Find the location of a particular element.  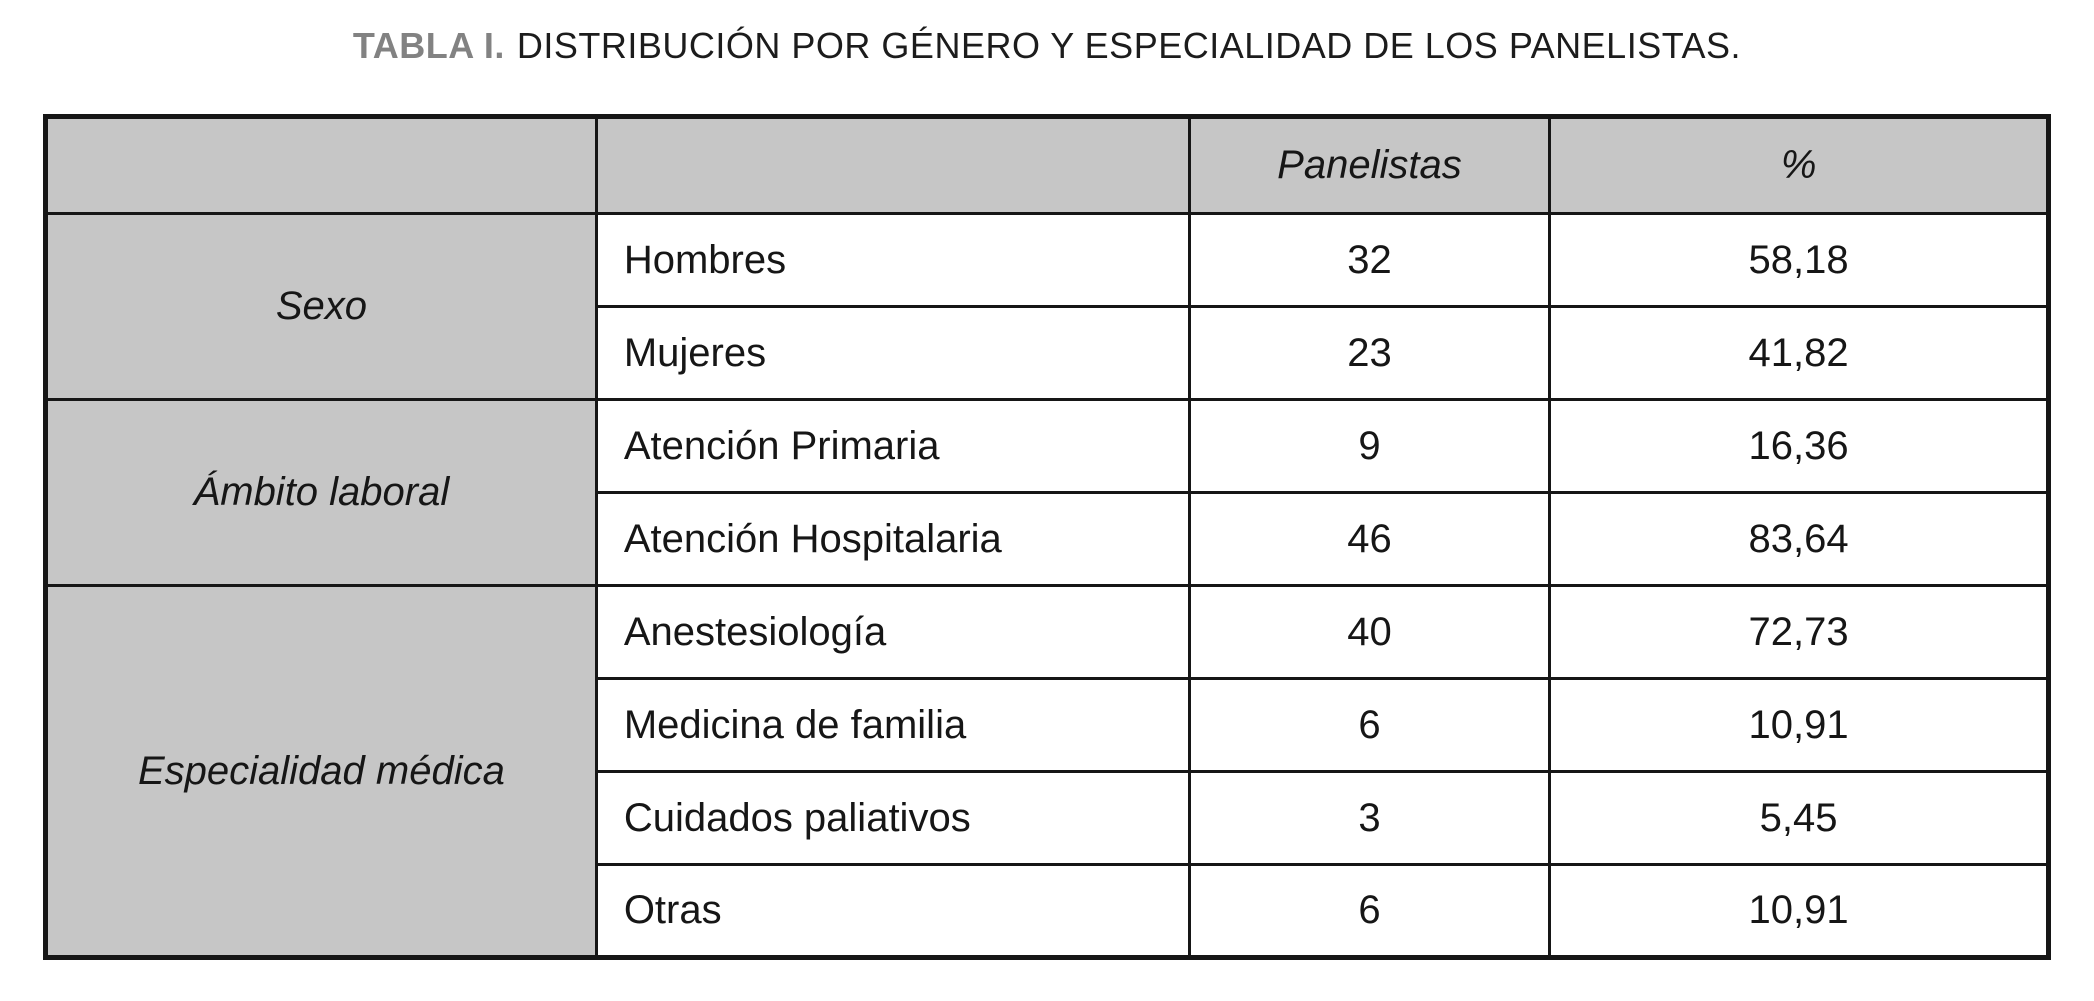

category-cell: Hombres is located at coordinates (892, 260).